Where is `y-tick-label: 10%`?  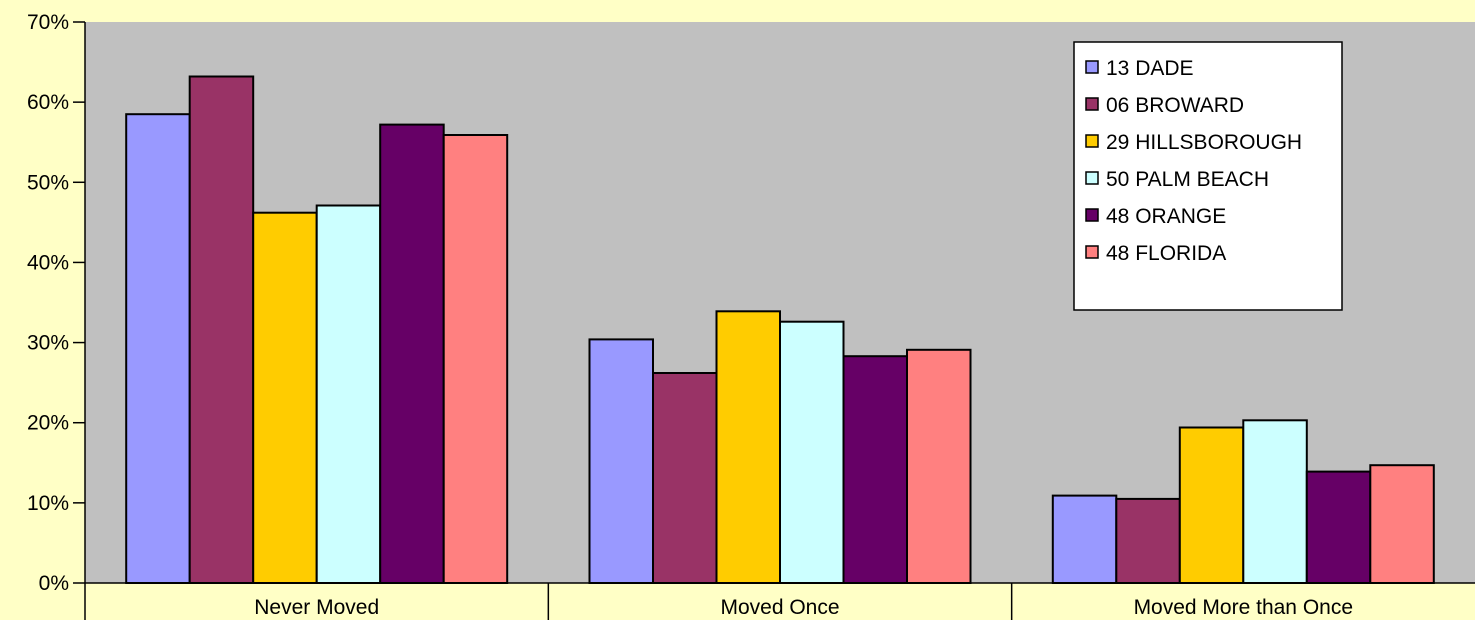
y-tick-label: 10% is located at coordinates (48, 503).